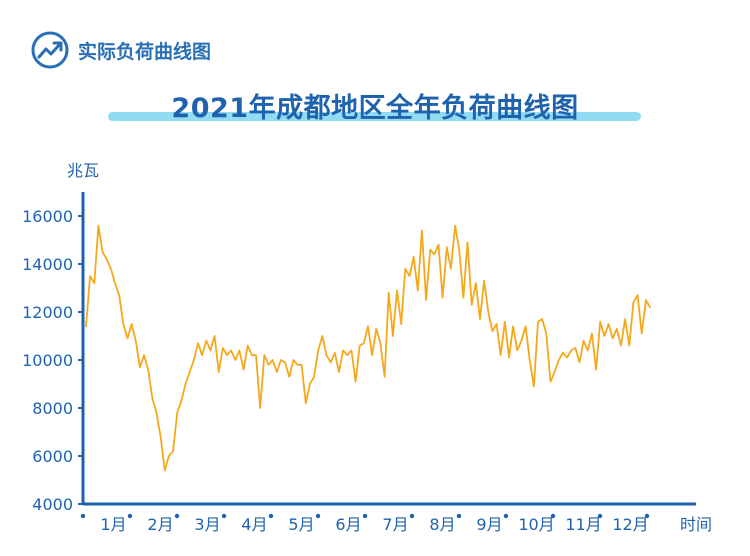  I want to click on y-tick-label: 10000, so click(47, 360).